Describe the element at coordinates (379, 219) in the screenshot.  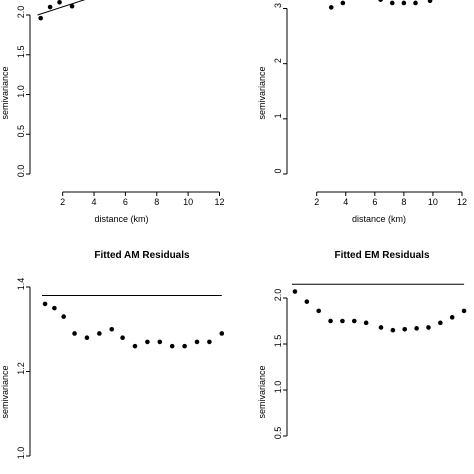
I see `panel-2-x-axis-label: distance (km)` at that location.